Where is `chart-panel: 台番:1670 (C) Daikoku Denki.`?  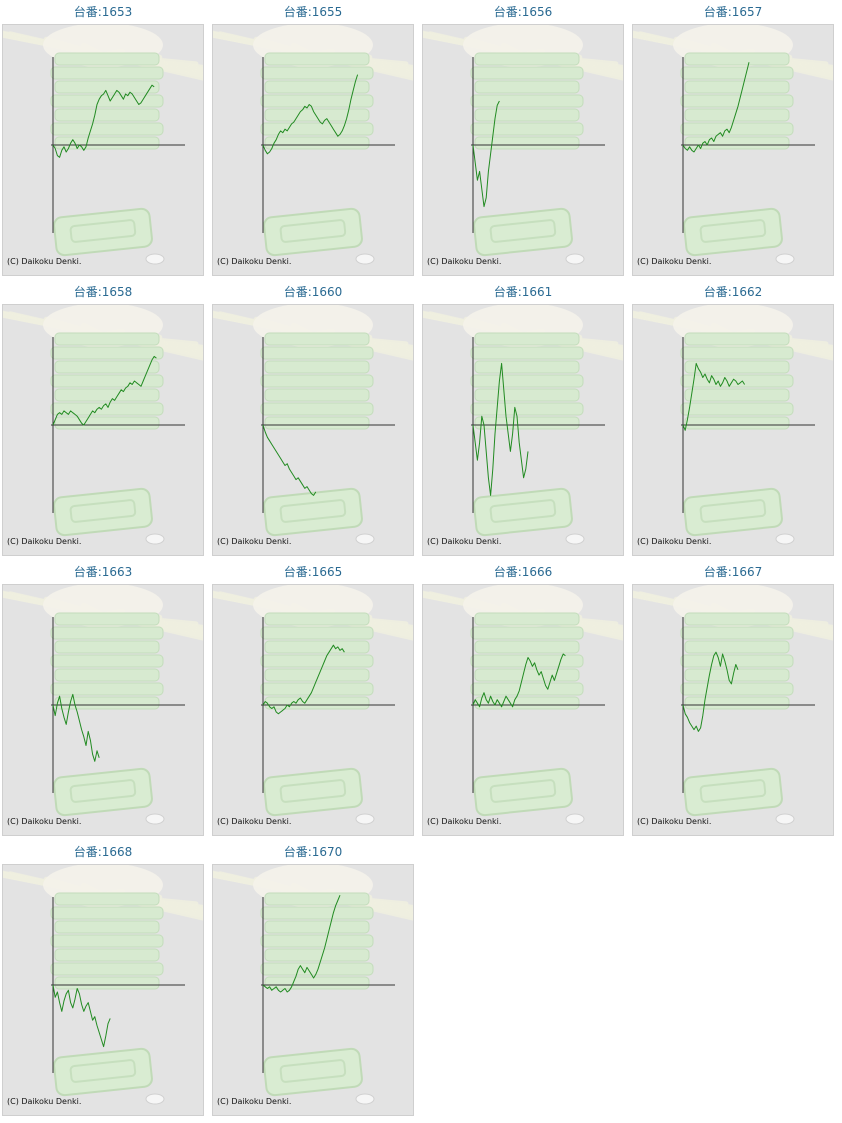 chart-panel: 台番:1670 (C) Daikoku Denki. is located at coordinates (313, 980).